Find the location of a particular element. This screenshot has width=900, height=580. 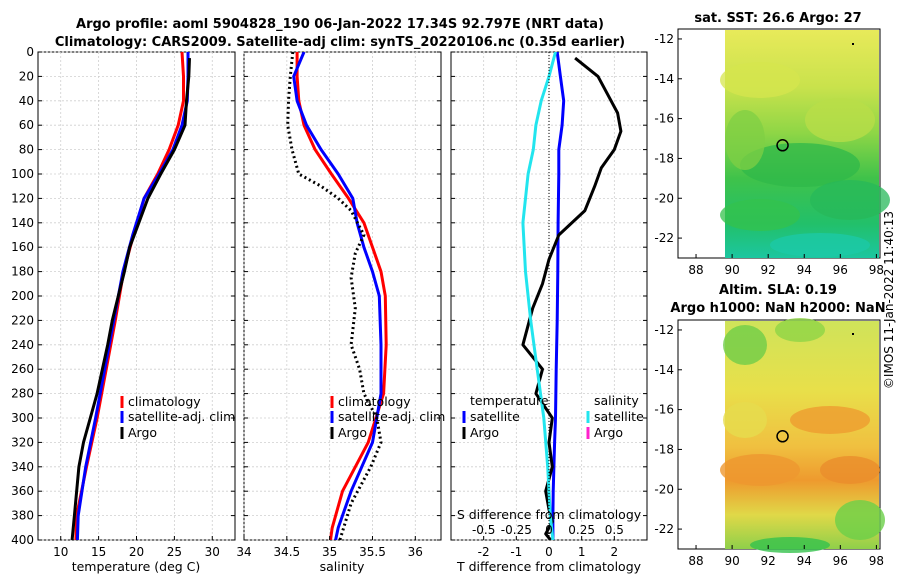

y-tick-label: 40 is located at coordinates (26, 101).